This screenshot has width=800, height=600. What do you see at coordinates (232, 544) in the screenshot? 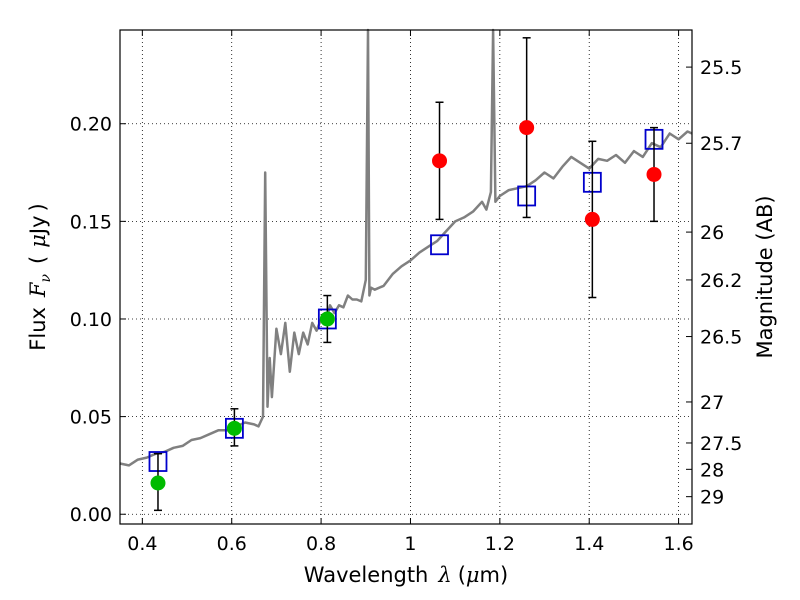
I see `x-tick-label: 0.6` at bounding box center [232, 544].